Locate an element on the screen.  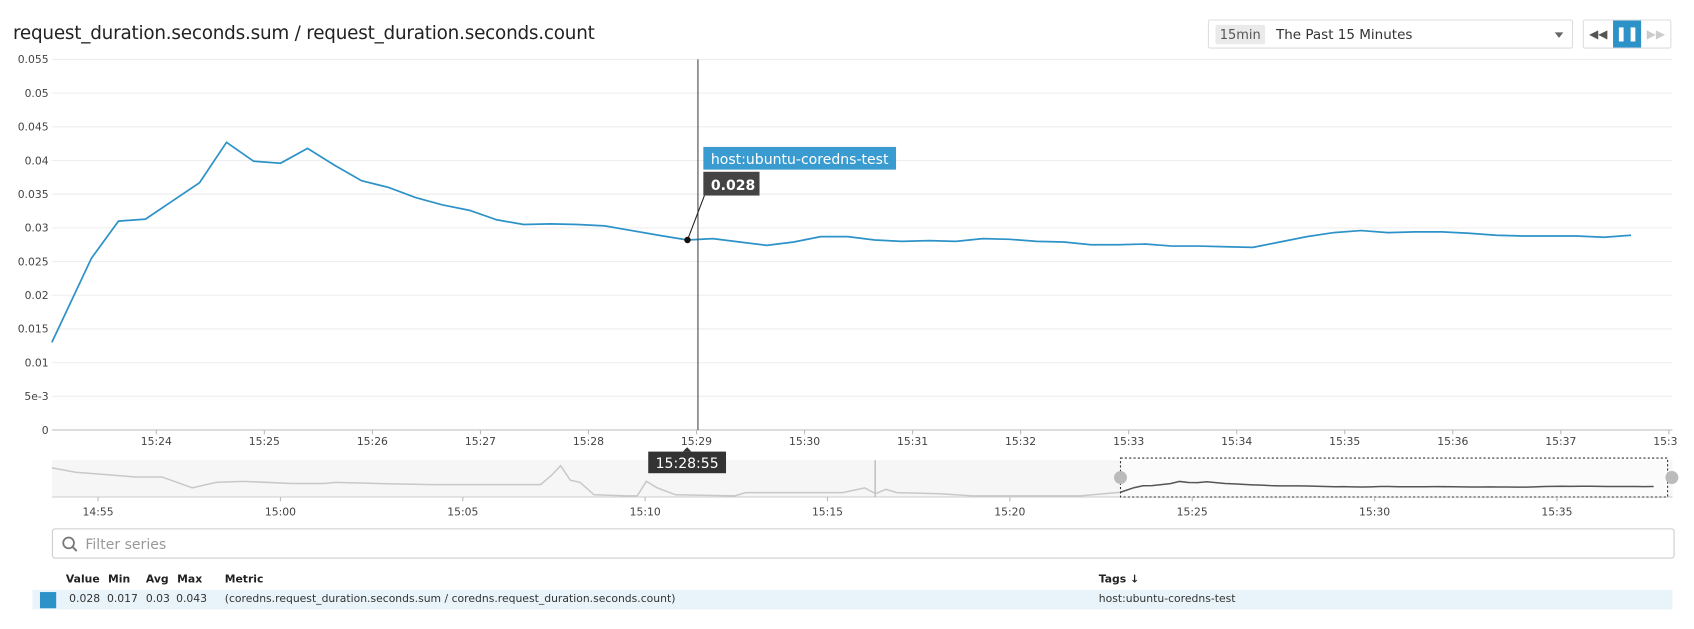
rewind-icon: ◀◀ is located at coordinates (1598, 34).